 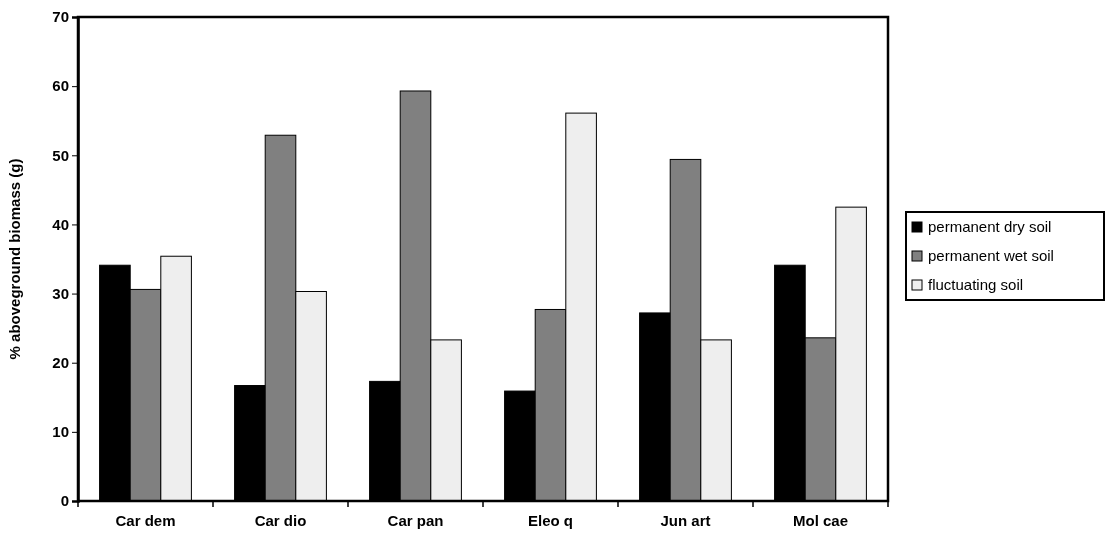 I want to click on y-tick-label: 30, so click(x=60, y=293).